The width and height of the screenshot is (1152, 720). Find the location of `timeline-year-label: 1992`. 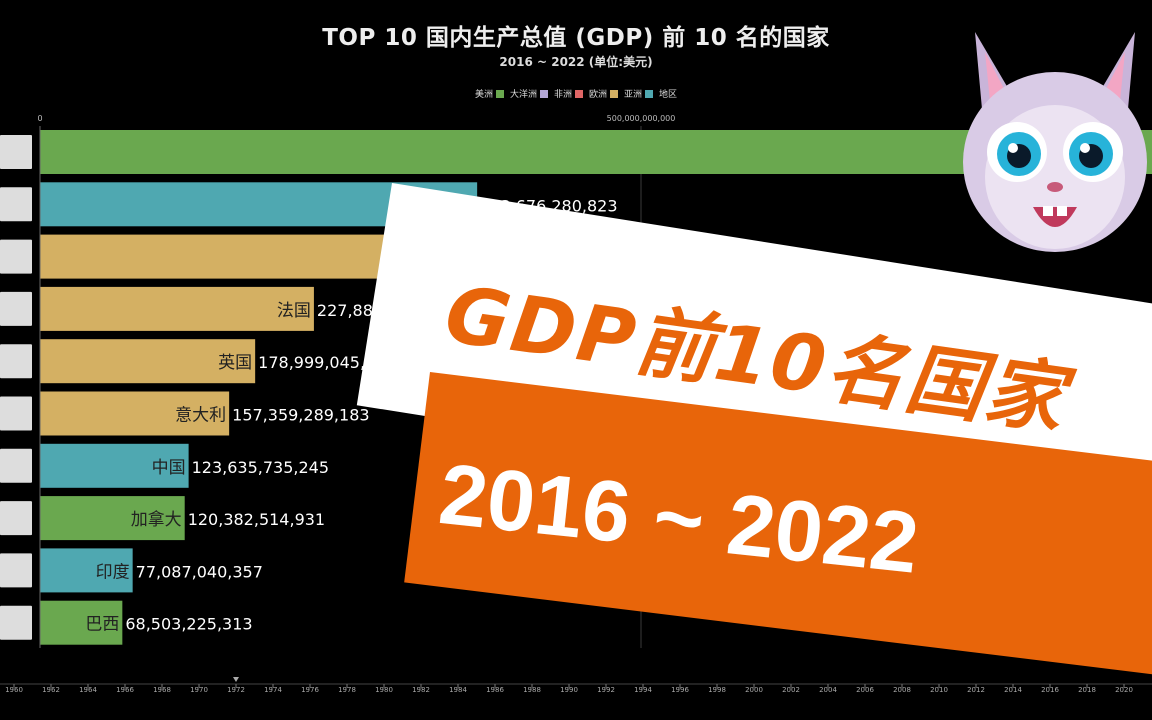

timeline-year-label: 1992 is located at coordinates (606, 690).